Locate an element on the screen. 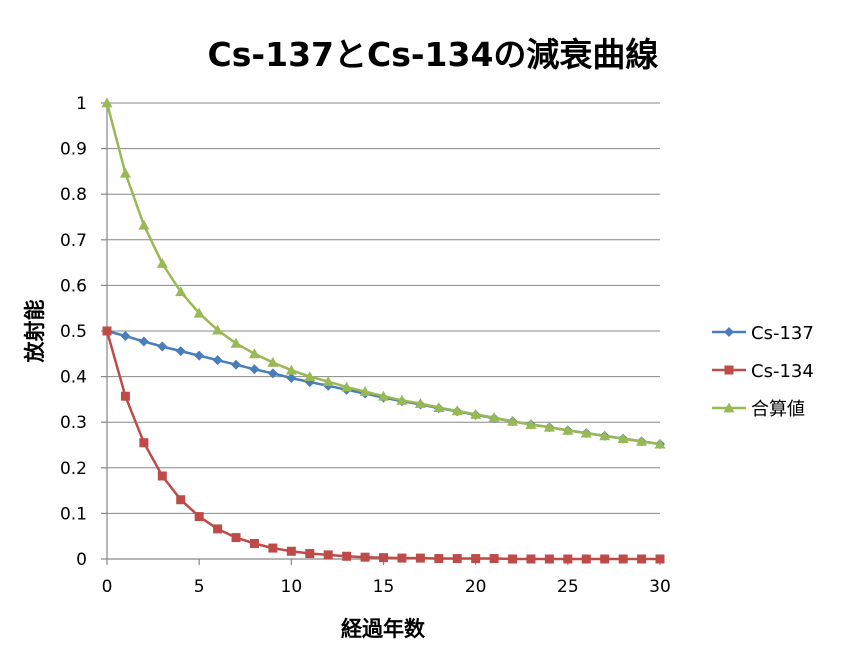 Image resolution: width=858 pixels, height=649 pixels. legend-entry: Cs-134 is located at coordinates (763, 371).